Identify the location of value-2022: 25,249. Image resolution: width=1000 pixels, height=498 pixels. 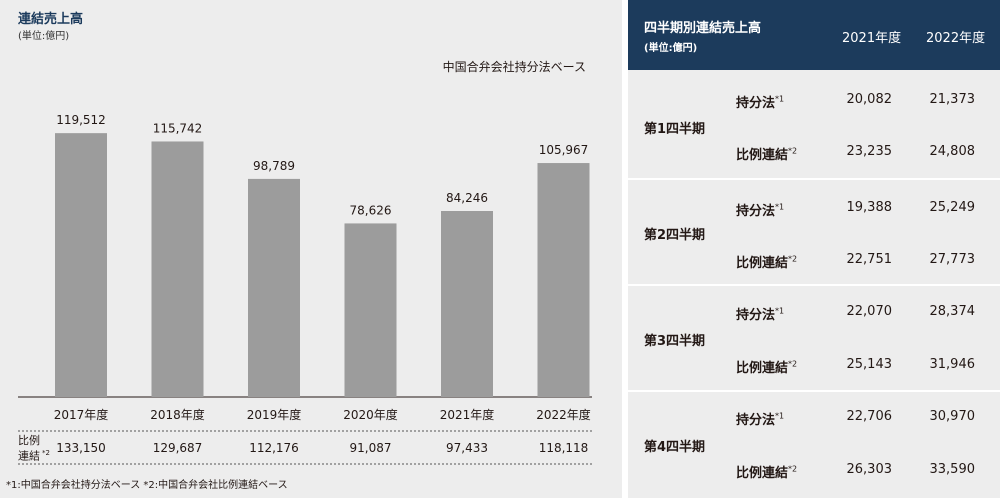
(952, 207).